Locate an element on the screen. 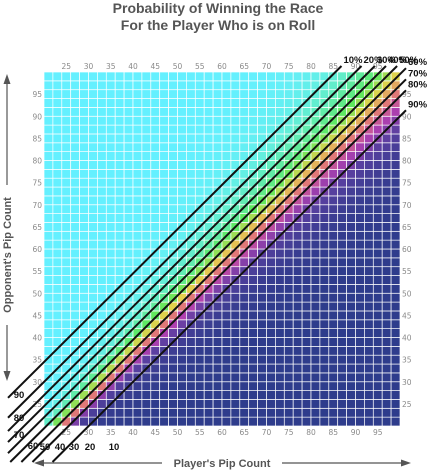 The height and width of the screenshot is (470, 437). x-tick-label: 75 is located at coordinates (289, 432).